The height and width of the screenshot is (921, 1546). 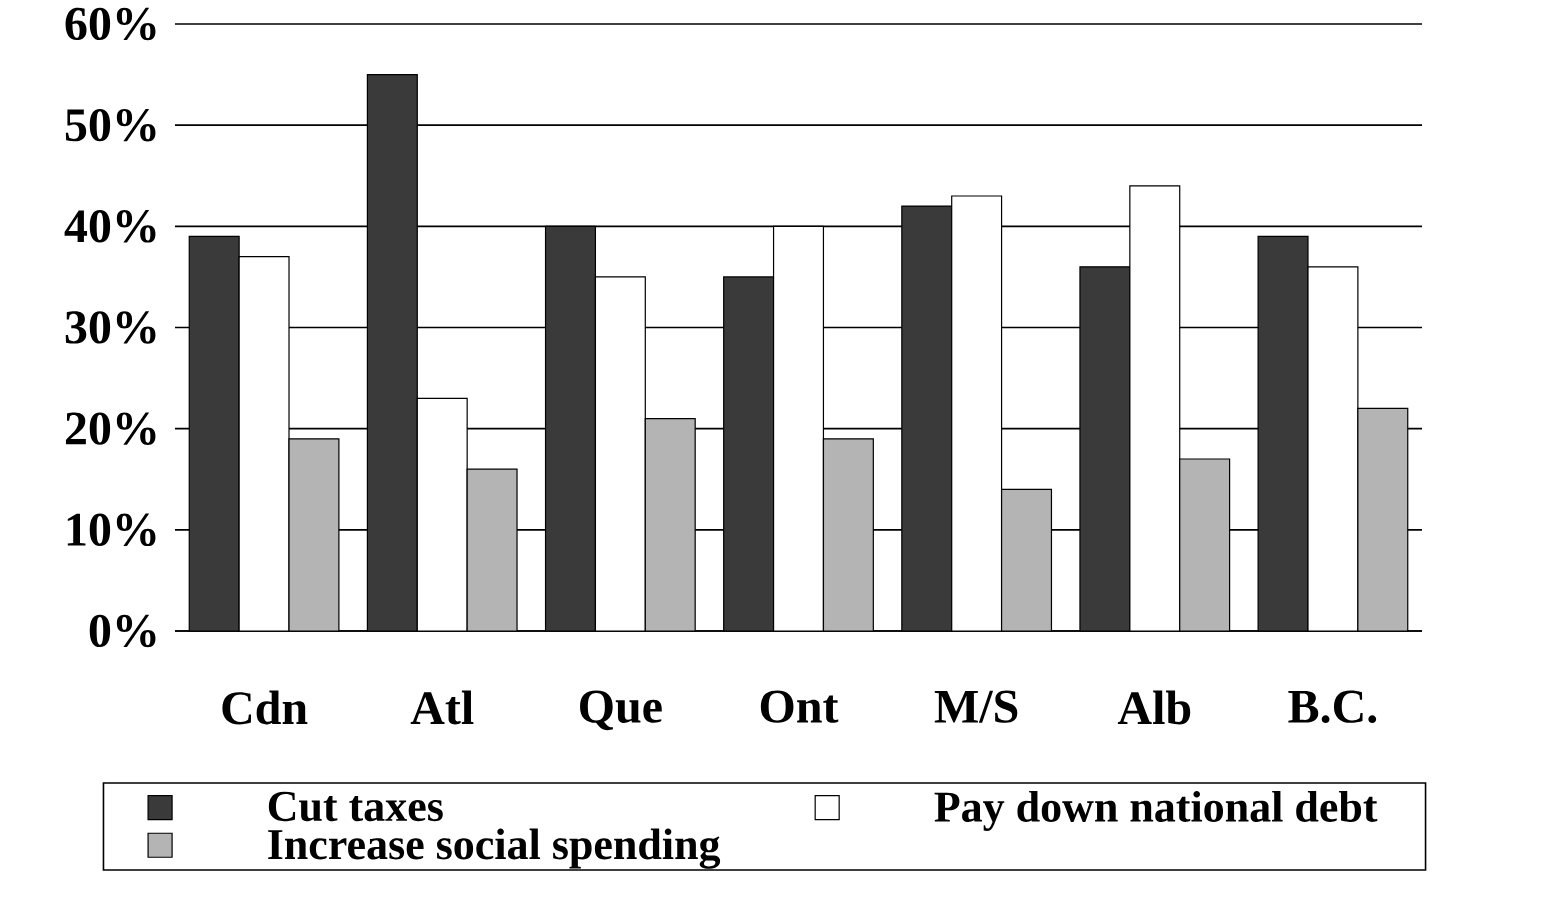 What do you see at coordinates (110, 125) in the screenshot?
I see `y-tick-label: 50%` at bounding box center [110, 125].